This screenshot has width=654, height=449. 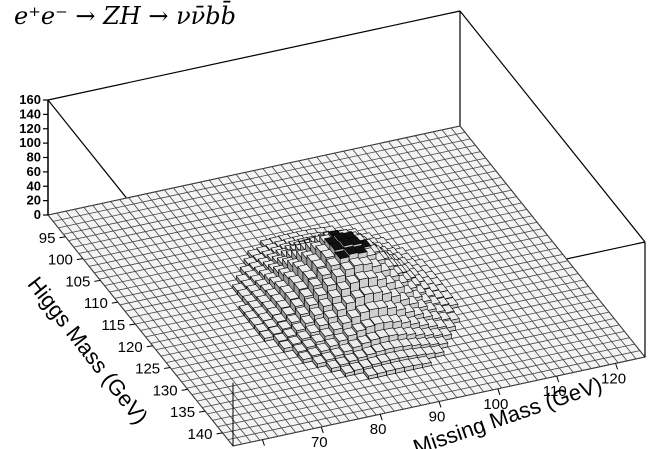 What do you see at coordinates (34, 157) in the screenshot?
I see `z-tick-label: 80` at bounding box center [34, 157].